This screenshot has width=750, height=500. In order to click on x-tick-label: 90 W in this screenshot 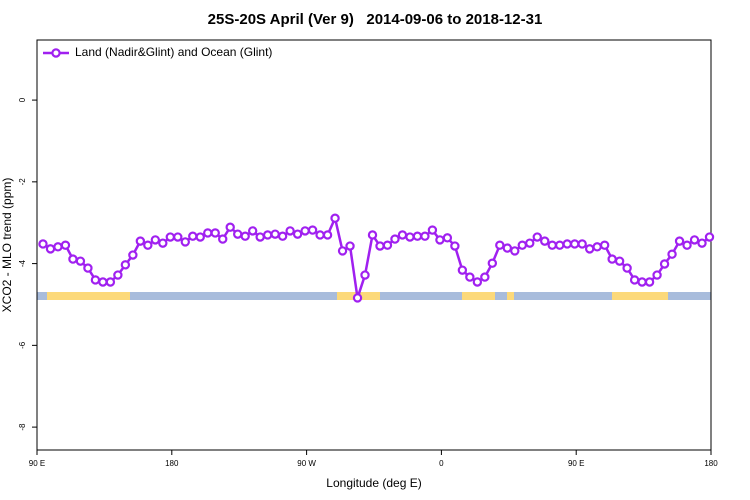, I will do `click(306, 463)`.